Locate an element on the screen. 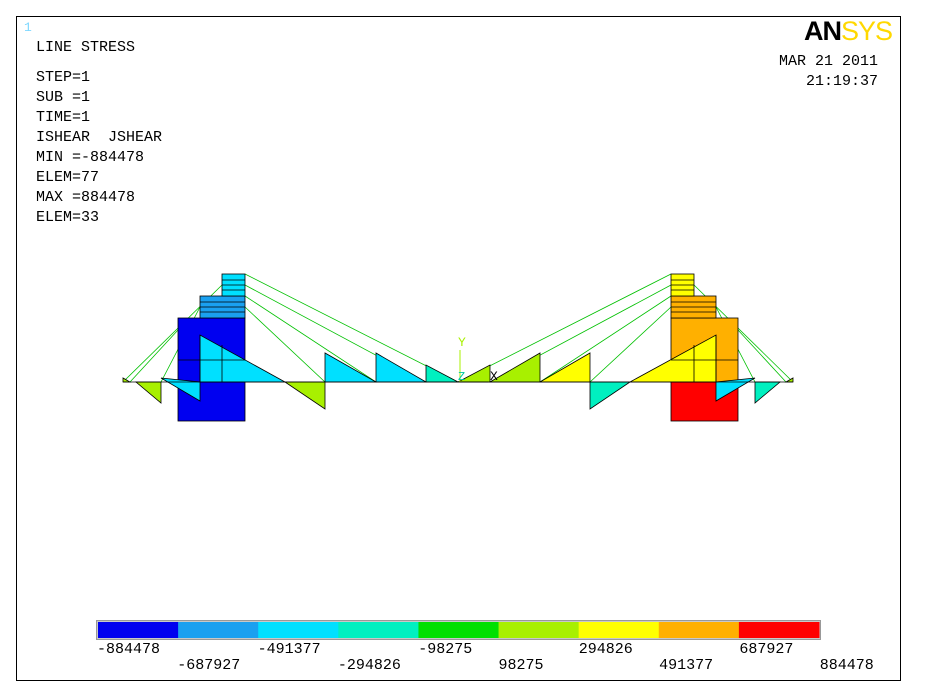  info-line: SUB =1 is located at coordinates (63, 97).